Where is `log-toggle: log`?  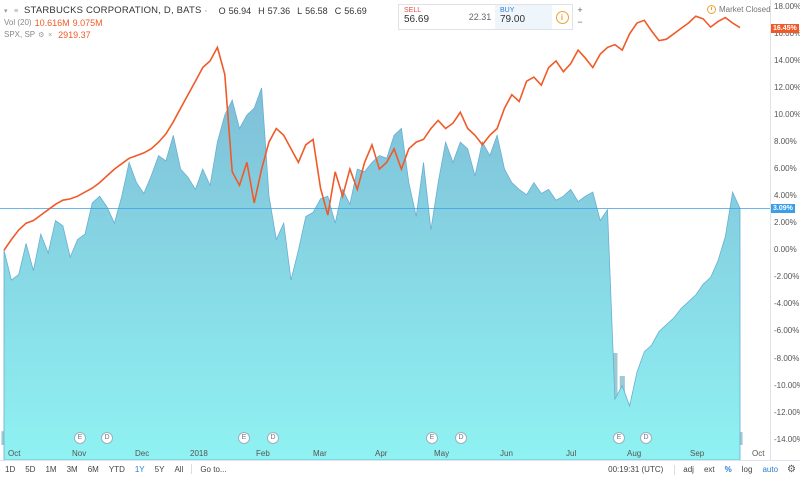
log-toggle: log is located at coordinates (747, 469).